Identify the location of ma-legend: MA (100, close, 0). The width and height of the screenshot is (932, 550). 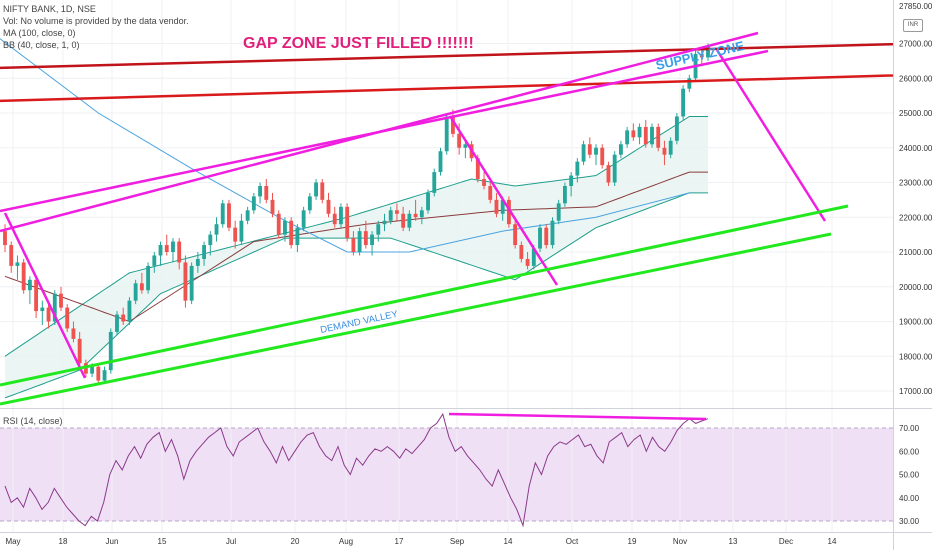
(39, 33).